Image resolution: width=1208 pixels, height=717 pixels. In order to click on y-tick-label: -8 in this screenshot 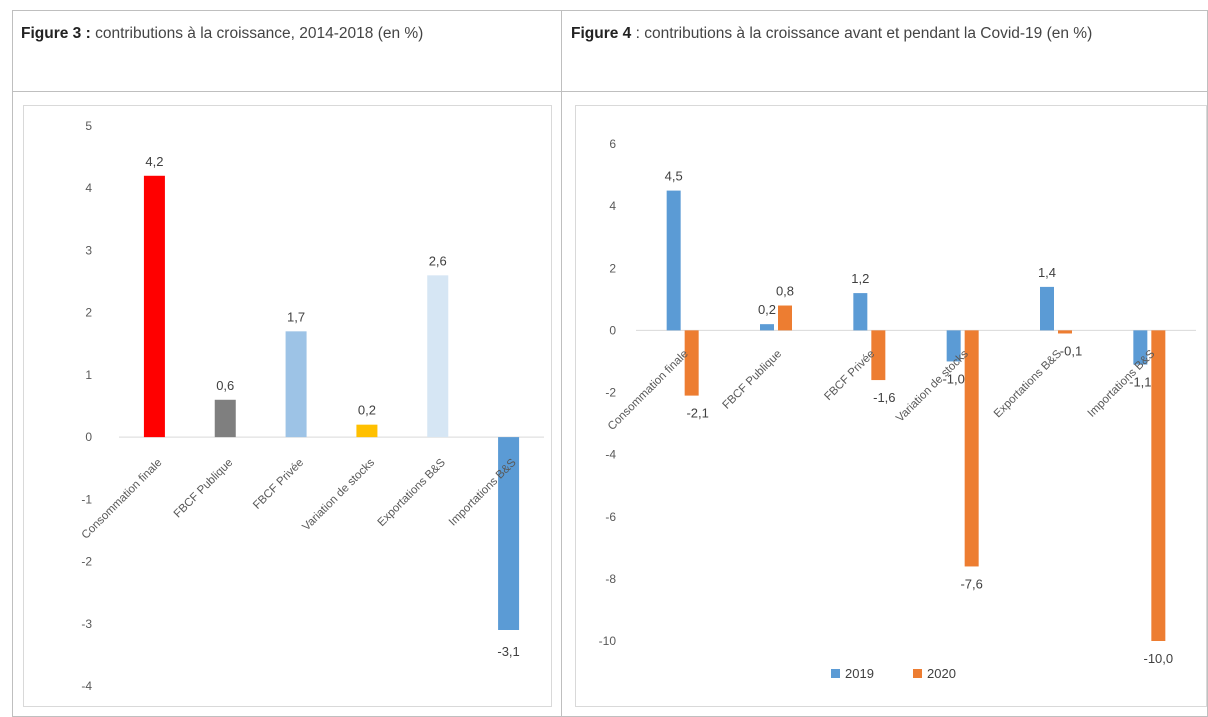, I will do `click(610, 579)`.